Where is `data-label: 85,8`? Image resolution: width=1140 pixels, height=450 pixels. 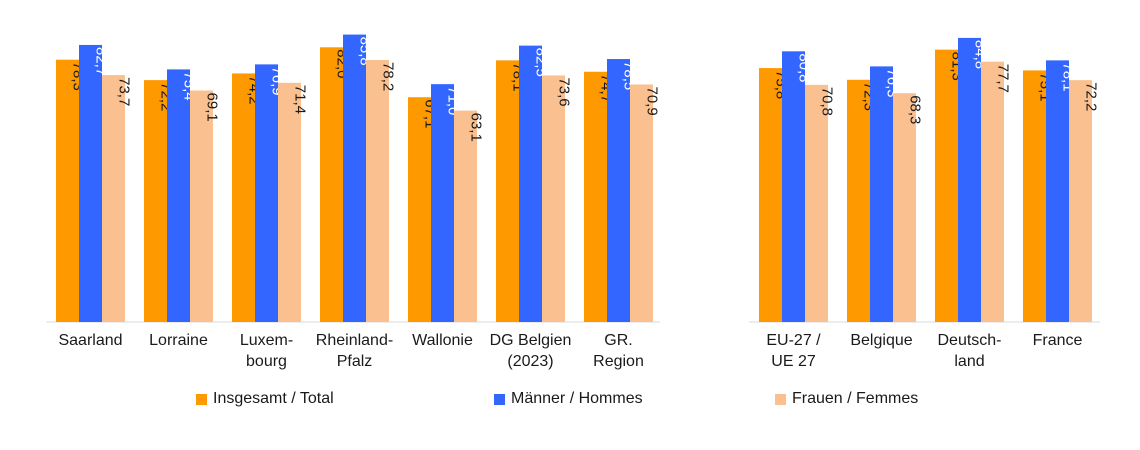
data-label: 85,8 is located at coordinates (365, 51).